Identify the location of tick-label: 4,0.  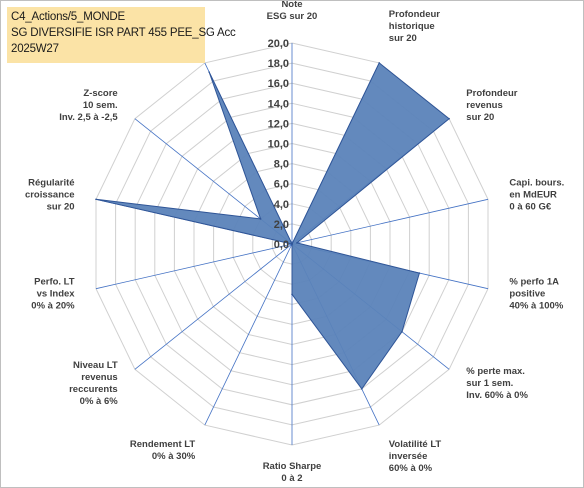
(281, 205).